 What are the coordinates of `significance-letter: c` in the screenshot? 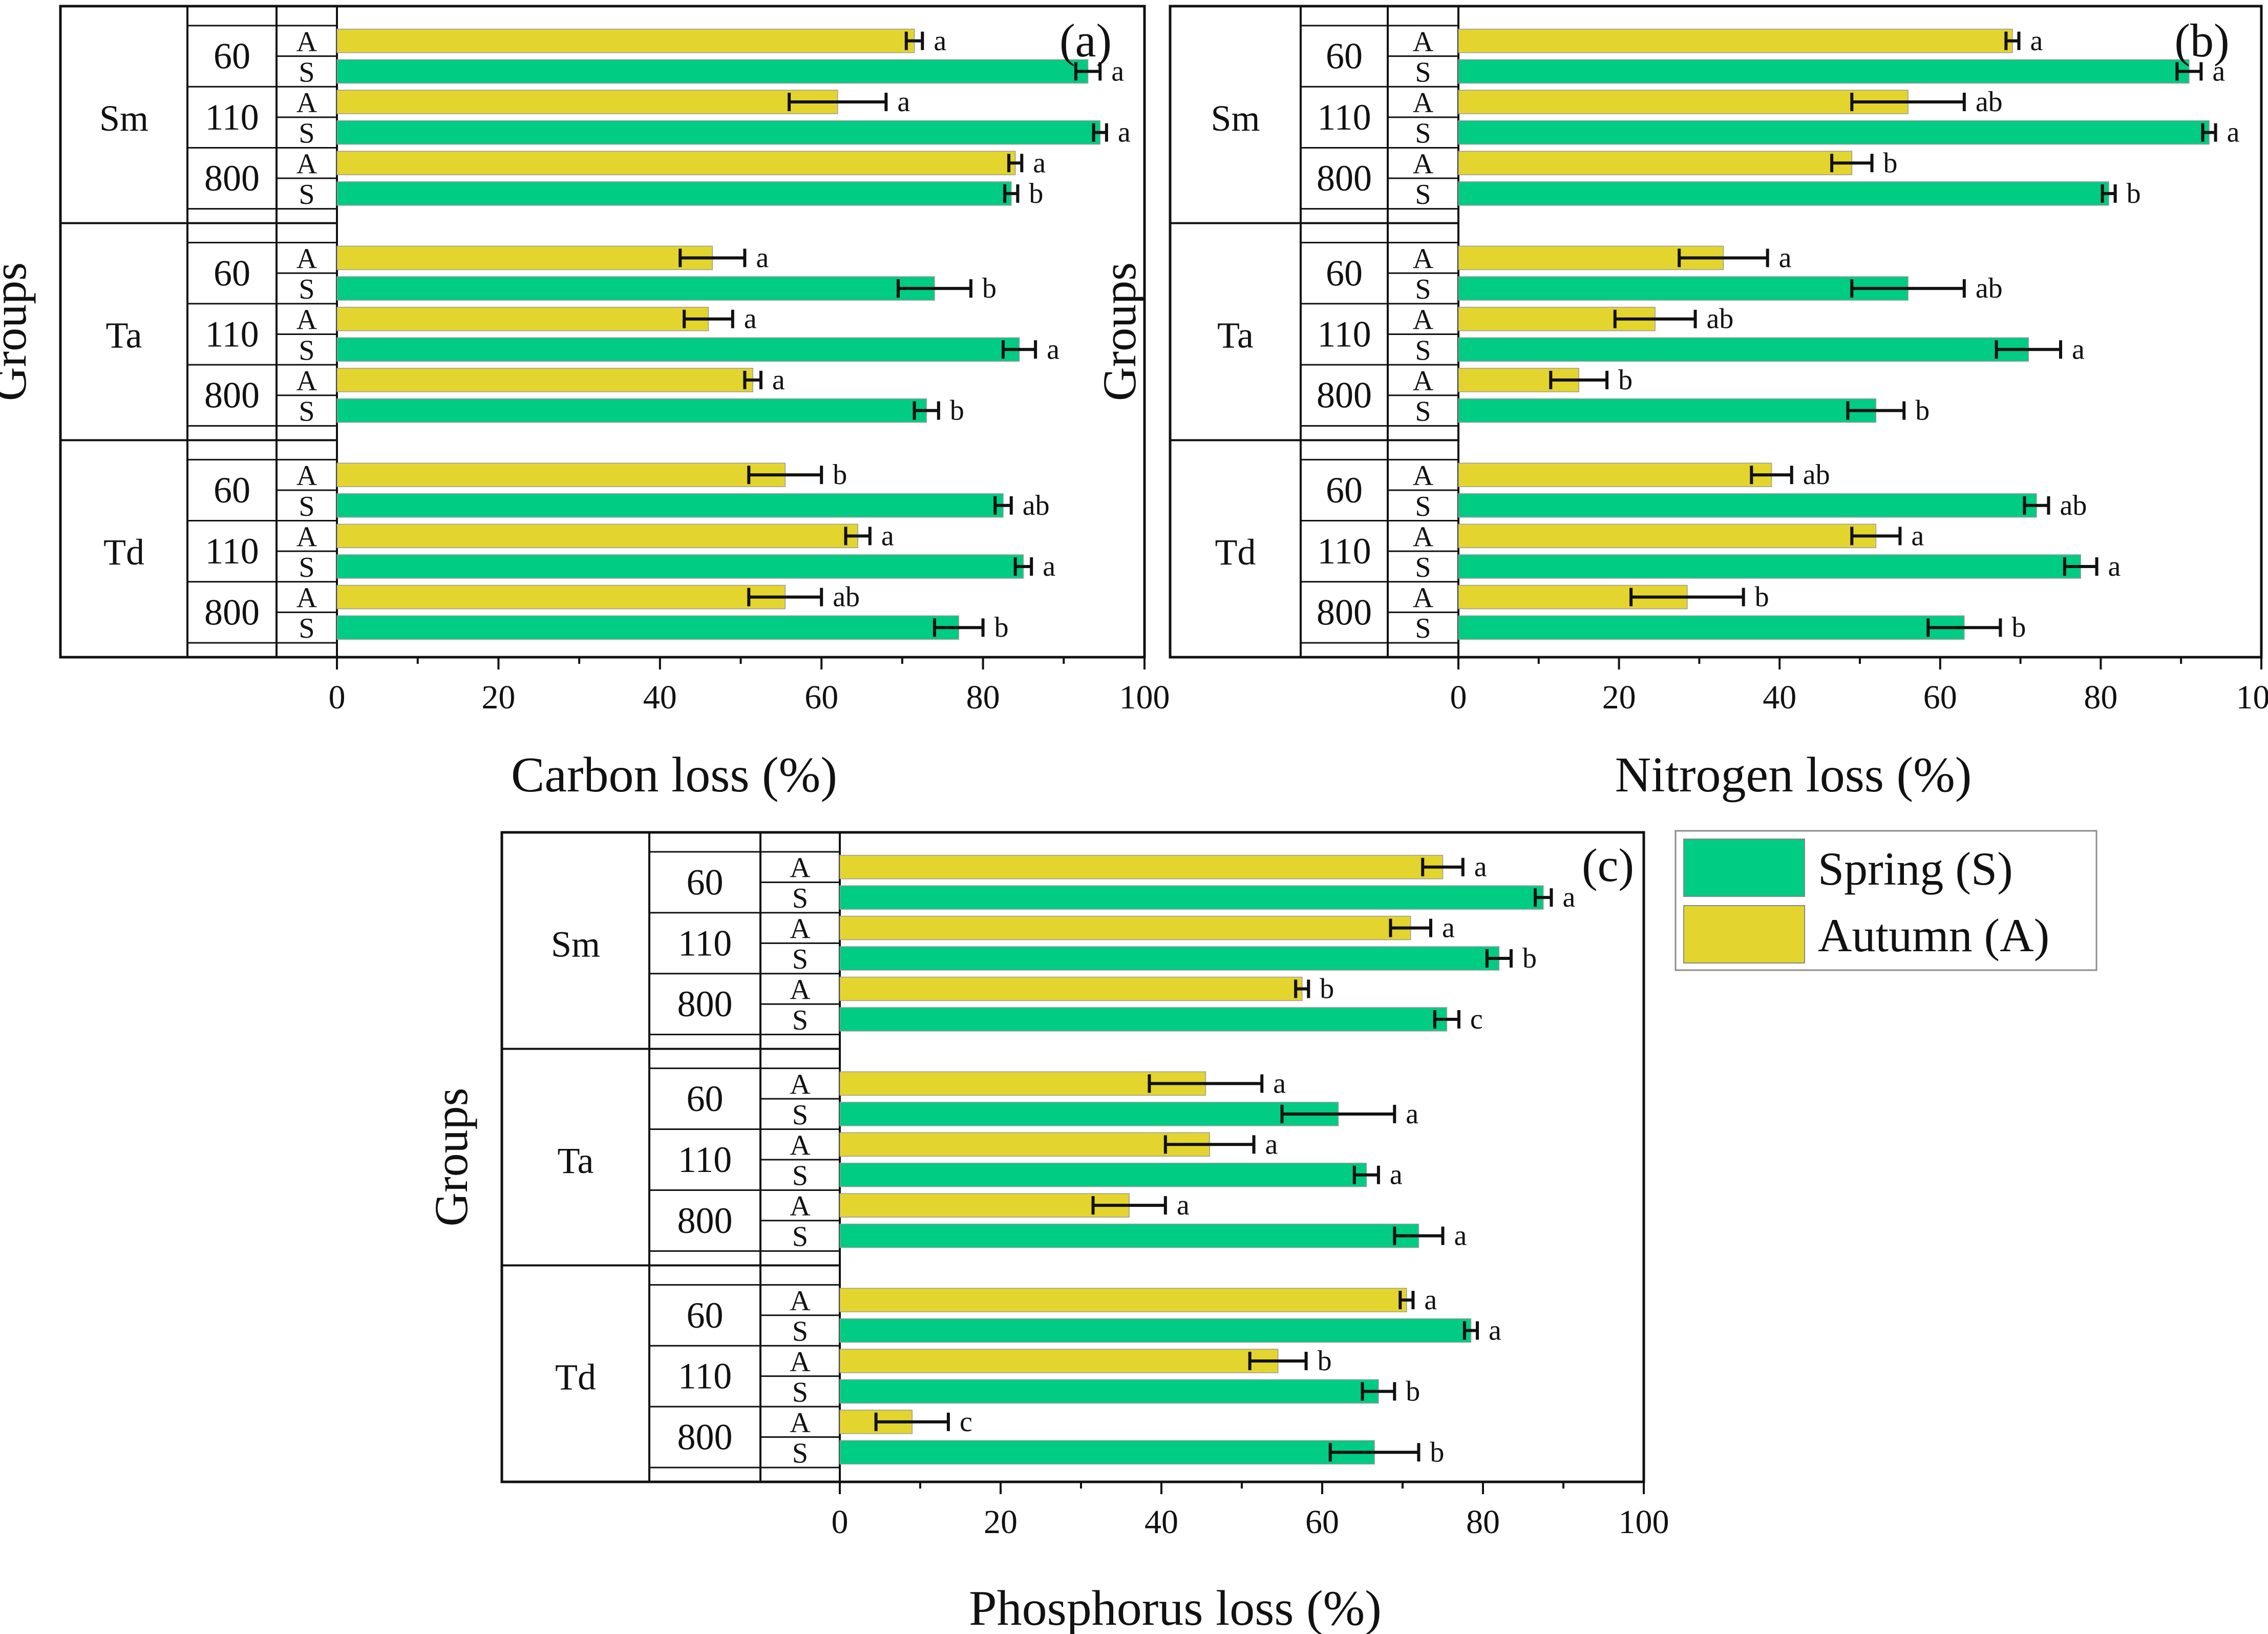 It's located at (1476, 1019).